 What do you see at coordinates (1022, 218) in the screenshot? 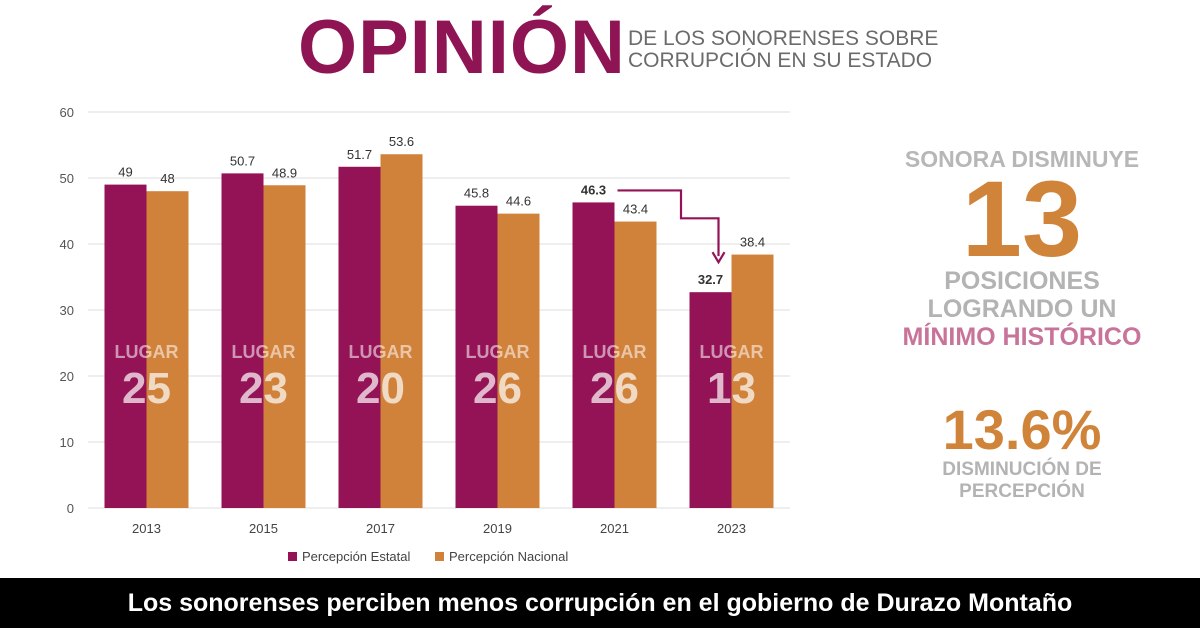
I see `positions-number: 13` at bounding box center [1022, 218].